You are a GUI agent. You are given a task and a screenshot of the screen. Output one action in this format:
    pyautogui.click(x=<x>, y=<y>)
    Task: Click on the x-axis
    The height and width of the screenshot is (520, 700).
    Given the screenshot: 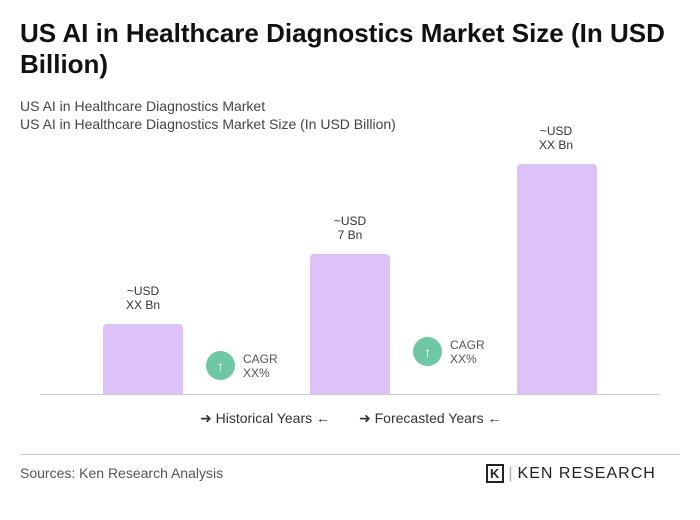 What is the action you would take?
    pyautogui.click(x=350, y=394)
    